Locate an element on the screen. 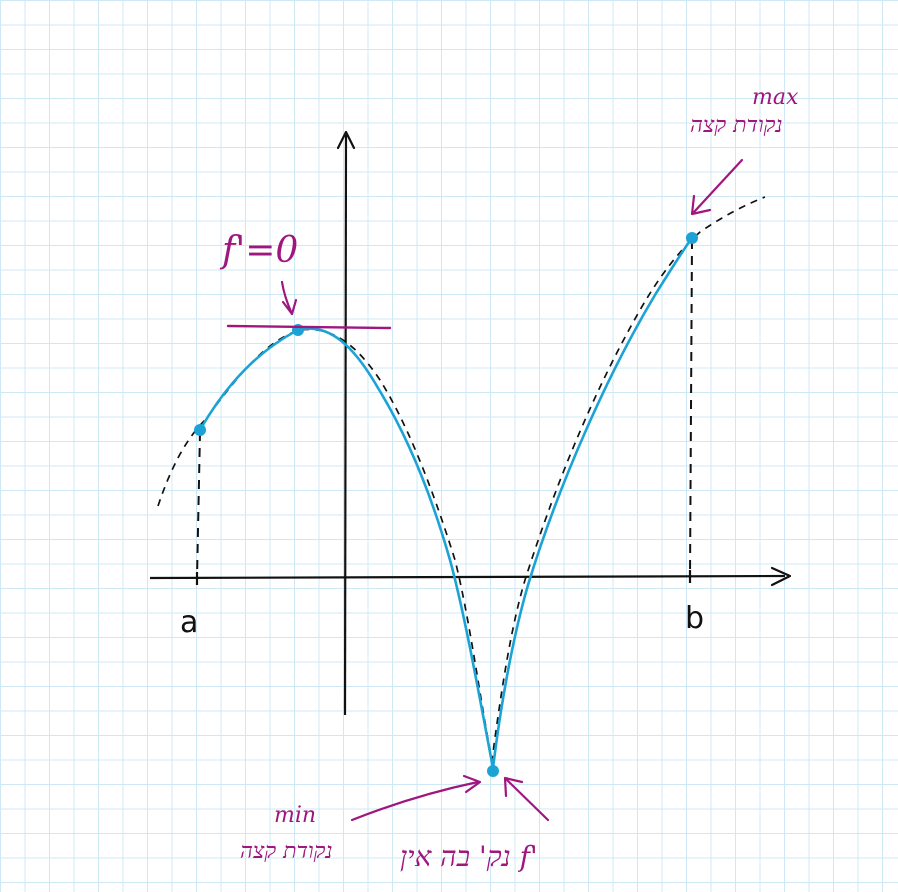 This screenshot has height=892, width=898. max-label: max is located at coordinates (775, 97).